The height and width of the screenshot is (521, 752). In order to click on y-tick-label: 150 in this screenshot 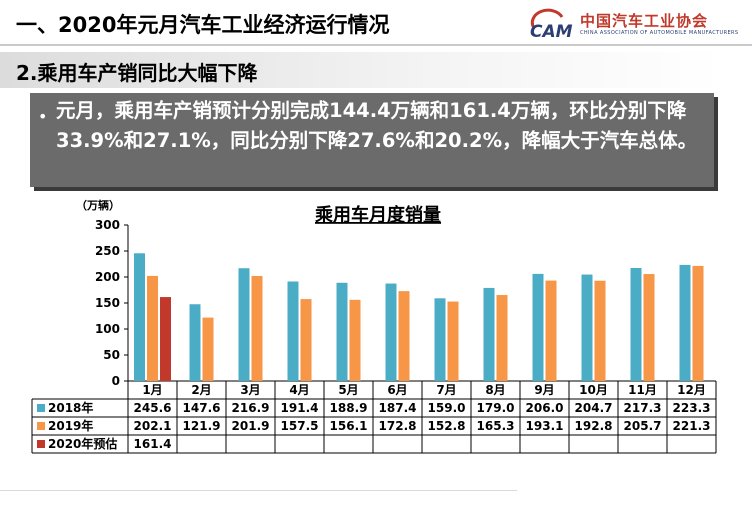, I will do `click(107, 303)`.